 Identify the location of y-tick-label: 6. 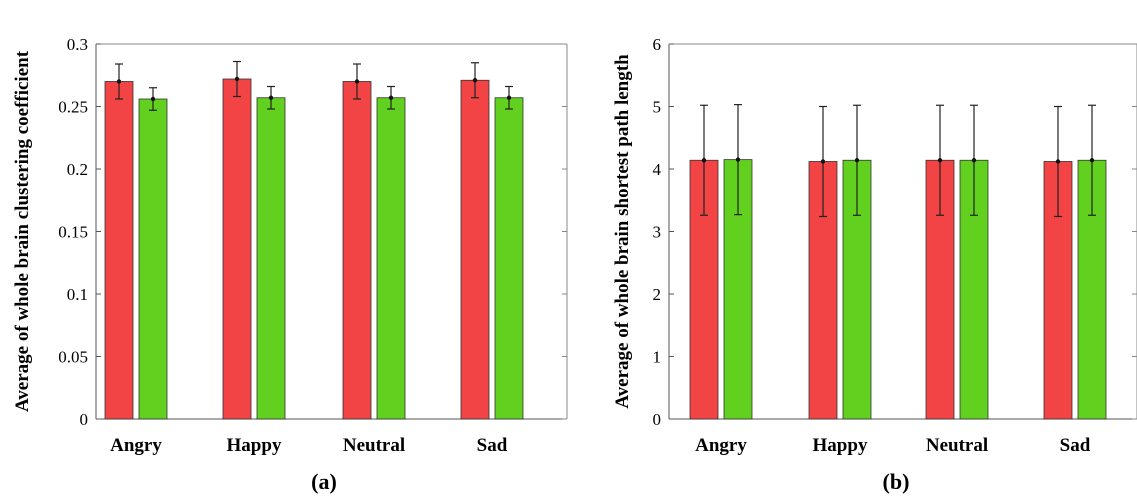
(657, 44).